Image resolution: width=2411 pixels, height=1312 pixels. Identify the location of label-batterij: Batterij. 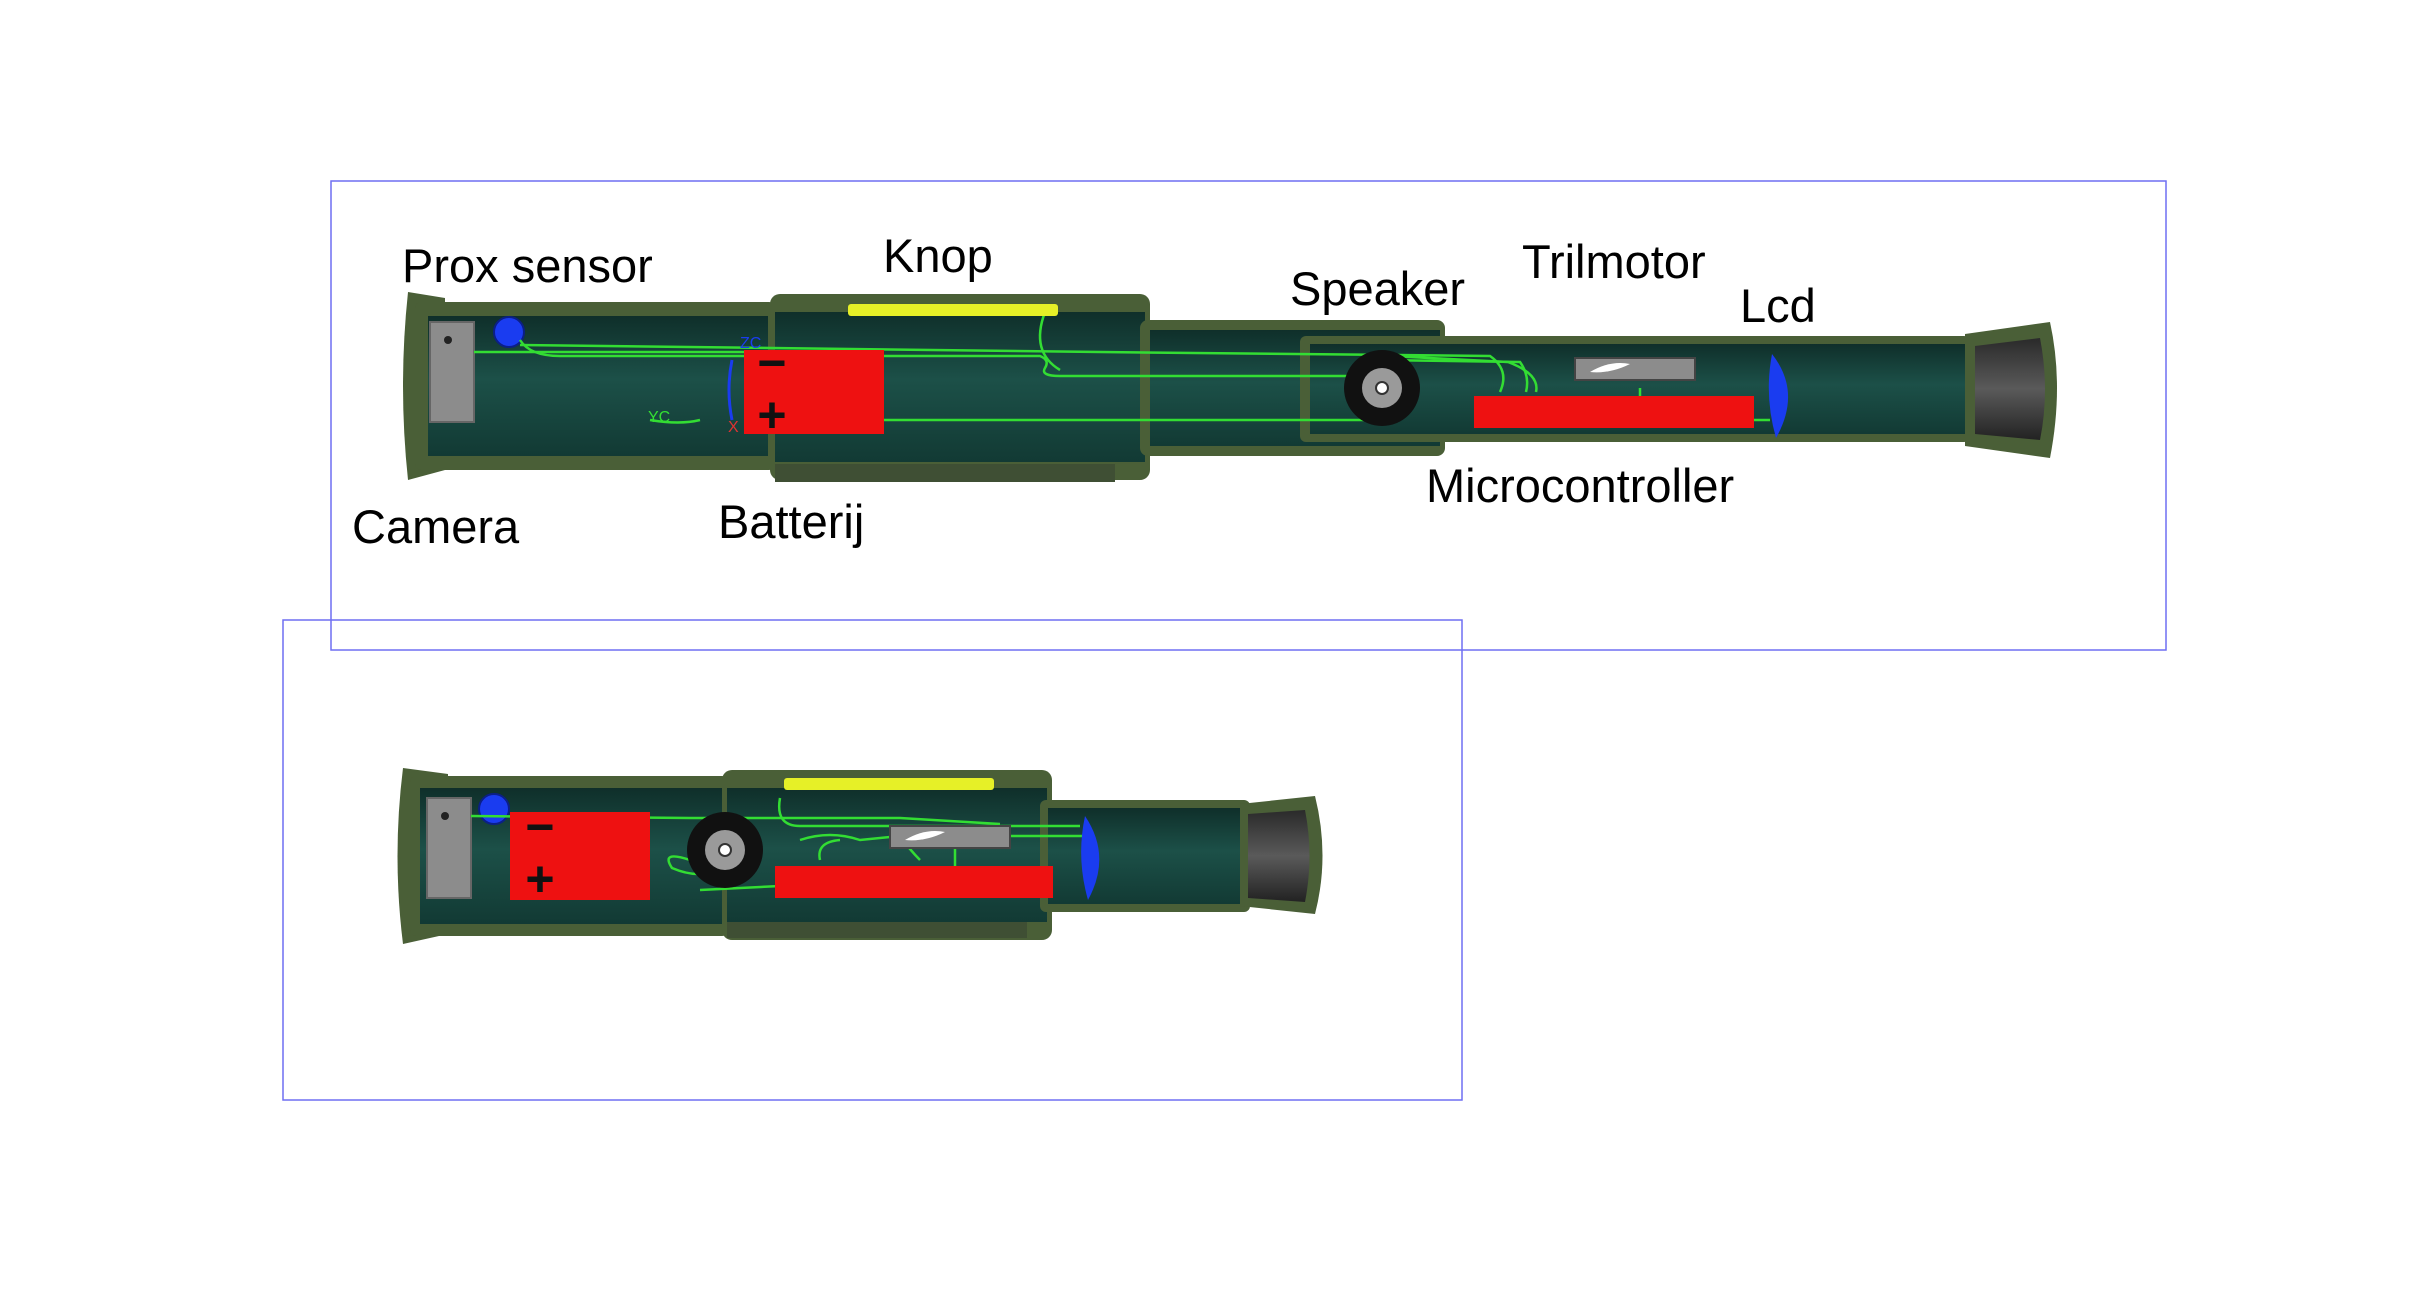
(791, 521).